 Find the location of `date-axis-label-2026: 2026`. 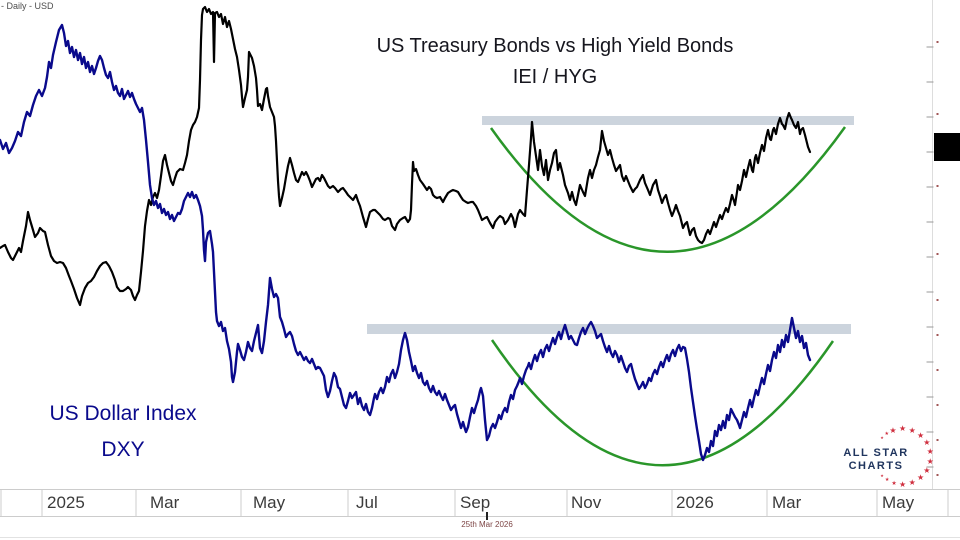

date-axis-label-2026: 2026 is located at coordinates (695, 502).